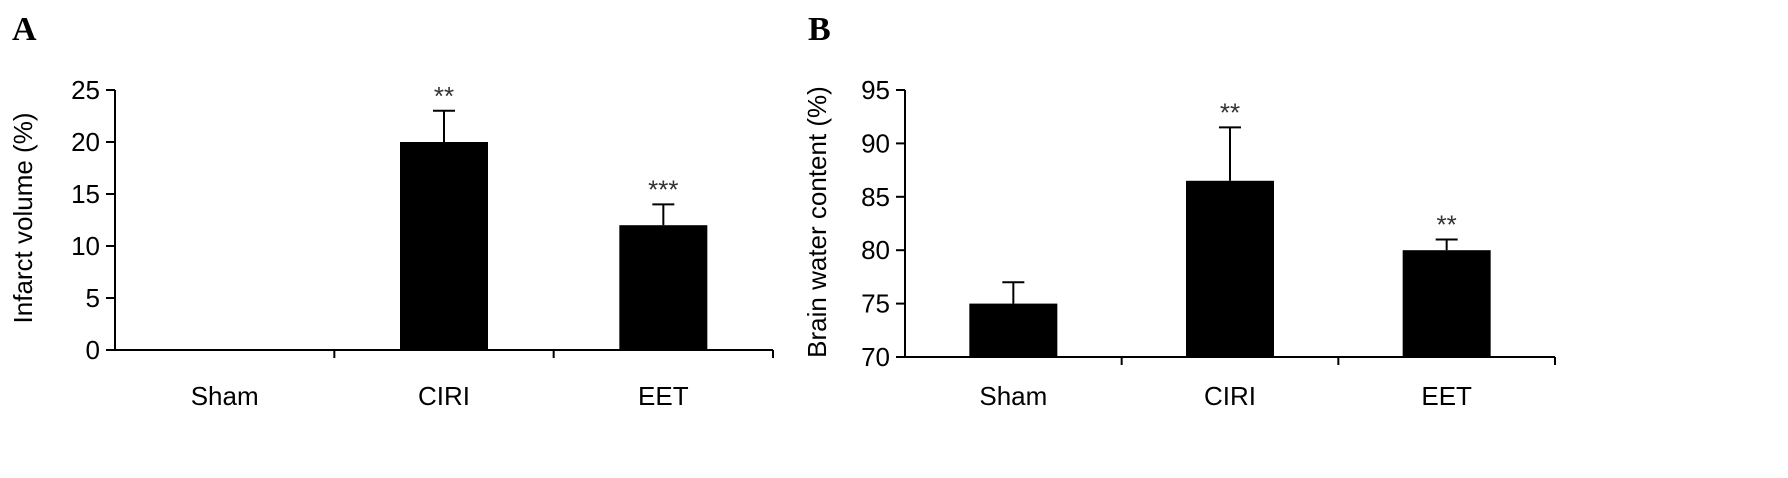  What do you see at coordinates (93, 298) in the screenshot?
I see `panel-a-y-tick-label: 5` at bounding box center [93, 298].